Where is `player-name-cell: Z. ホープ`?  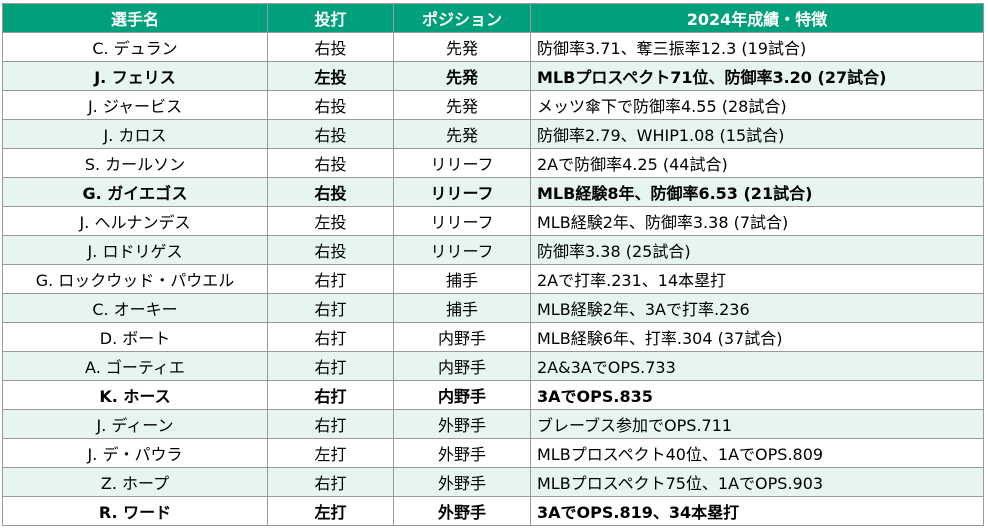 player-name-cell: Z. ホープ is located at coordinates (135, 482).